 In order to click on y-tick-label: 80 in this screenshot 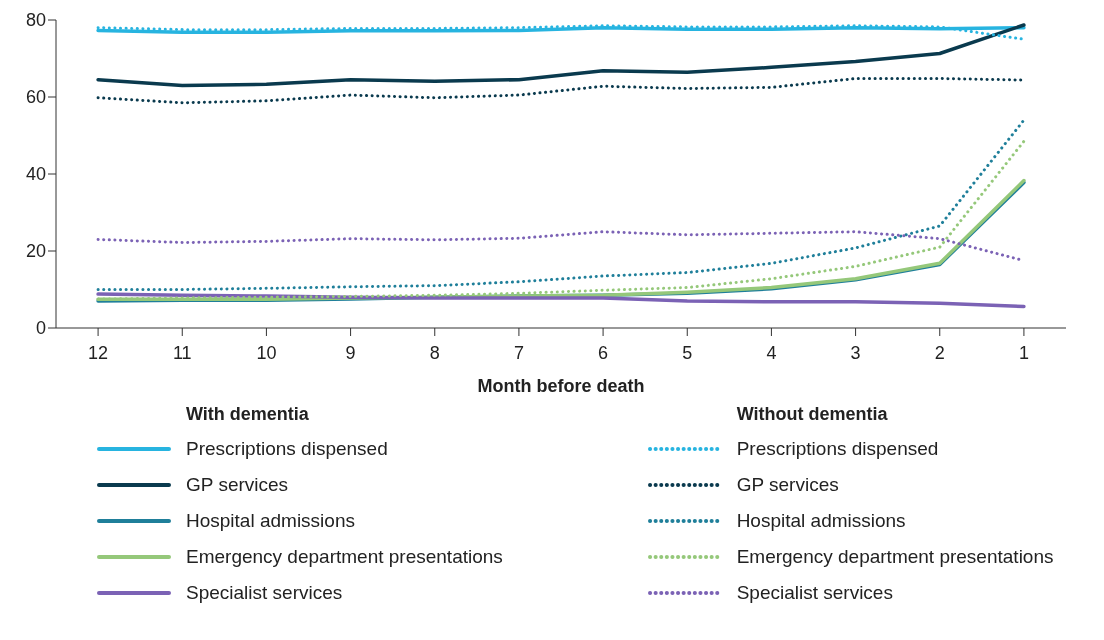, I will do `click(35, 20)`.